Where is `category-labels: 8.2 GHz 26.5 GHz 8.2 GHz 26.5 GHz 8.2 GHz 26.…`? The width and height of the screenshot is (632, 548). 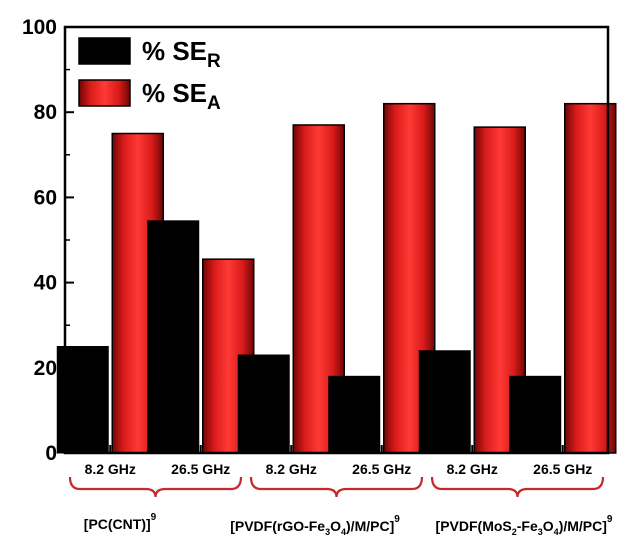
category-labels: 8.2 GHz 26.5 GHz 8.2 GHz 26.5 GHz 8.2 GHz 26.… is located at coordinates (340, 499).